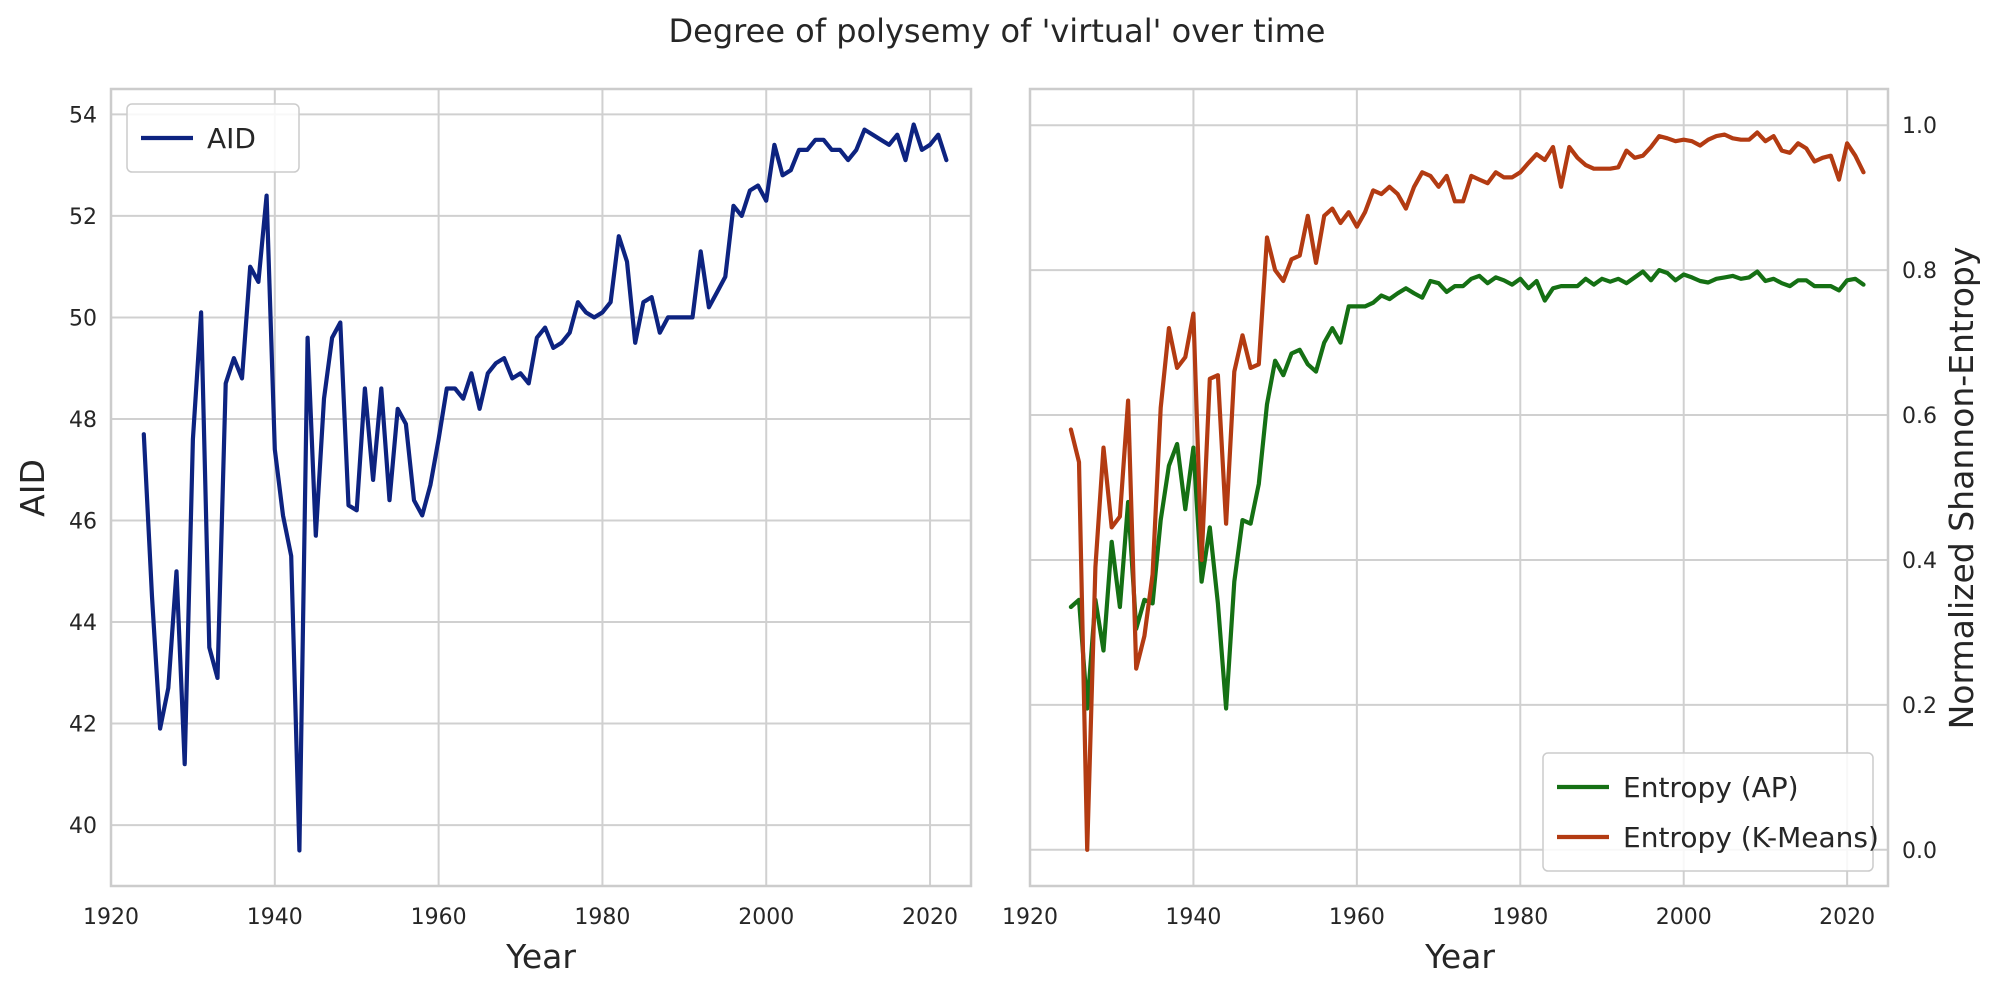  I want to click on entropy-chart-y-tick-label: 0.0, so click(1919, 851).